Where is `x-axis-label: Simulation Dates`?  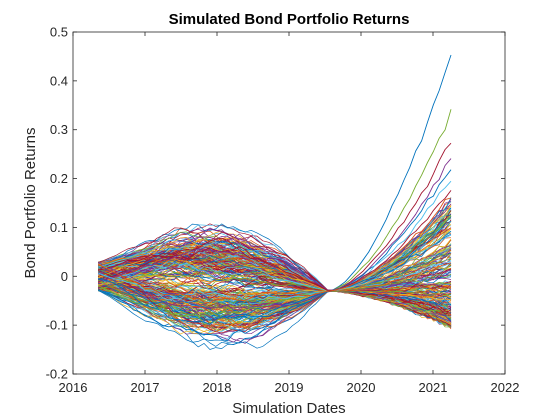 x-axis-label: Simulation Dates is located at coordinates (288, 408).